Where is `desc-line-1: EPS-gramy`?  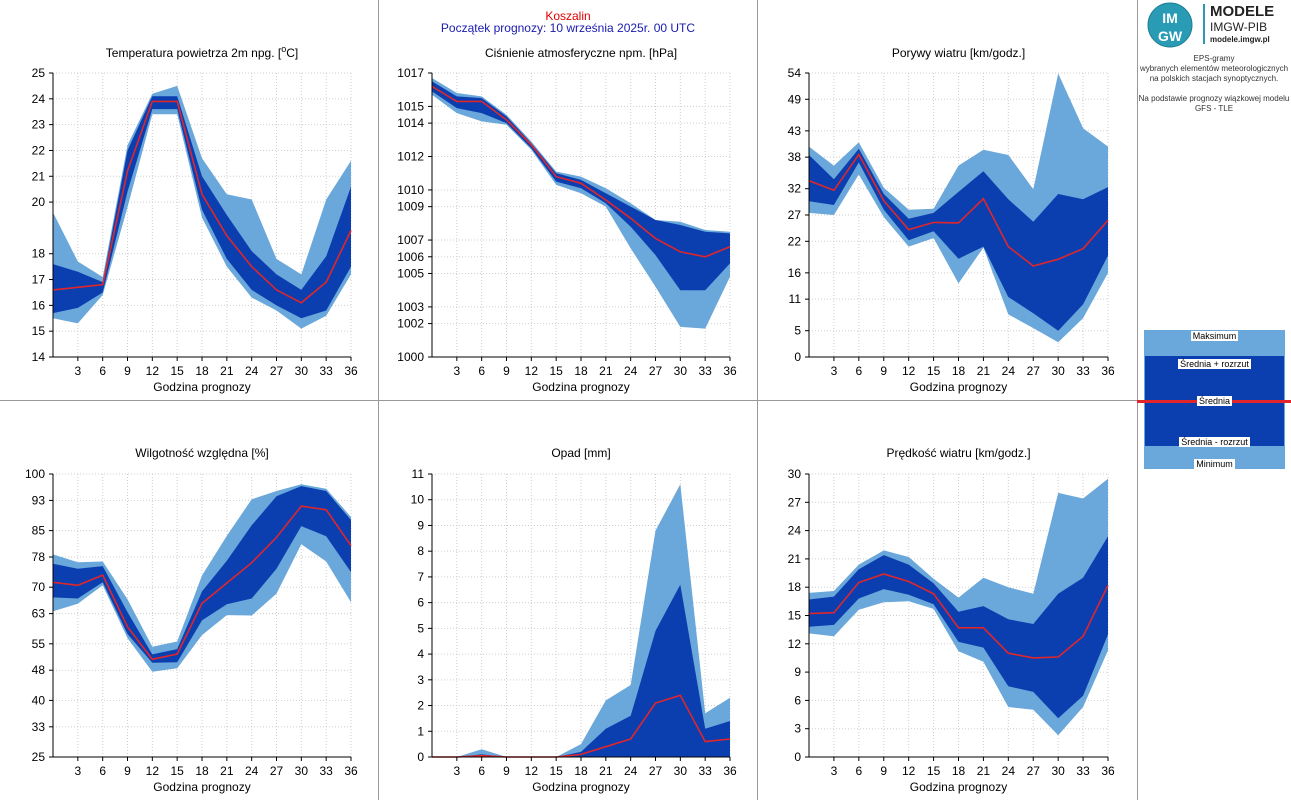 desc-line-1: EPS-gramy is located at coordinates (1214, 58).